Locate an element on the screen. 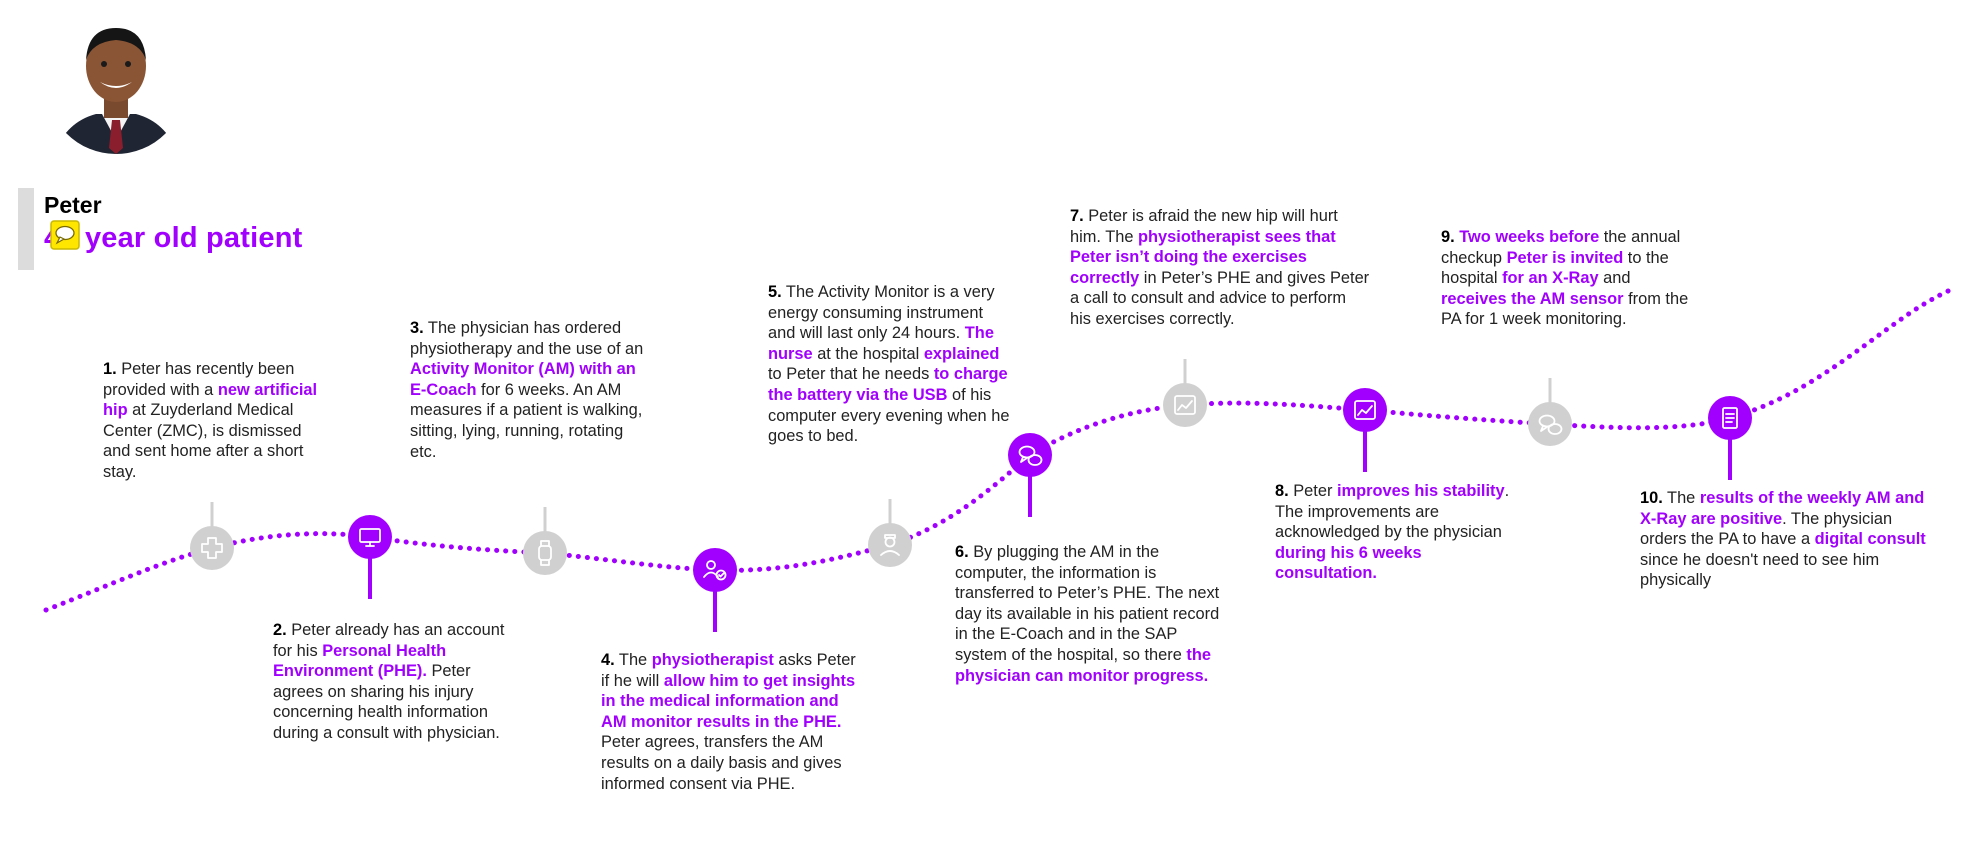 The width and height of the screenshot is (1983, 852). persona-accent-bar is located at coordinates (26, 229).